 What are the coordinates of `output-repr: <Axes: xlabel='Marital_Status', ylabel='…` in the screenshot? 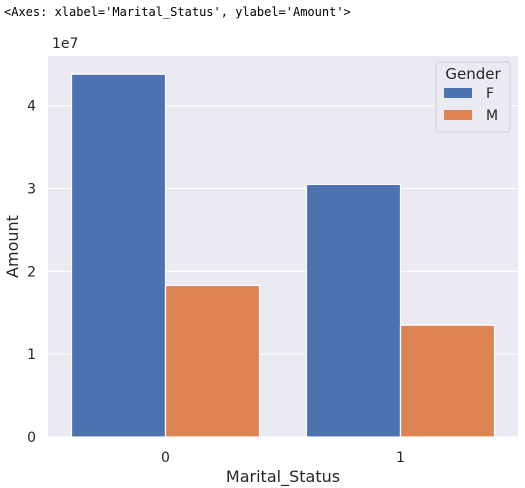 It's located at (177, 12).